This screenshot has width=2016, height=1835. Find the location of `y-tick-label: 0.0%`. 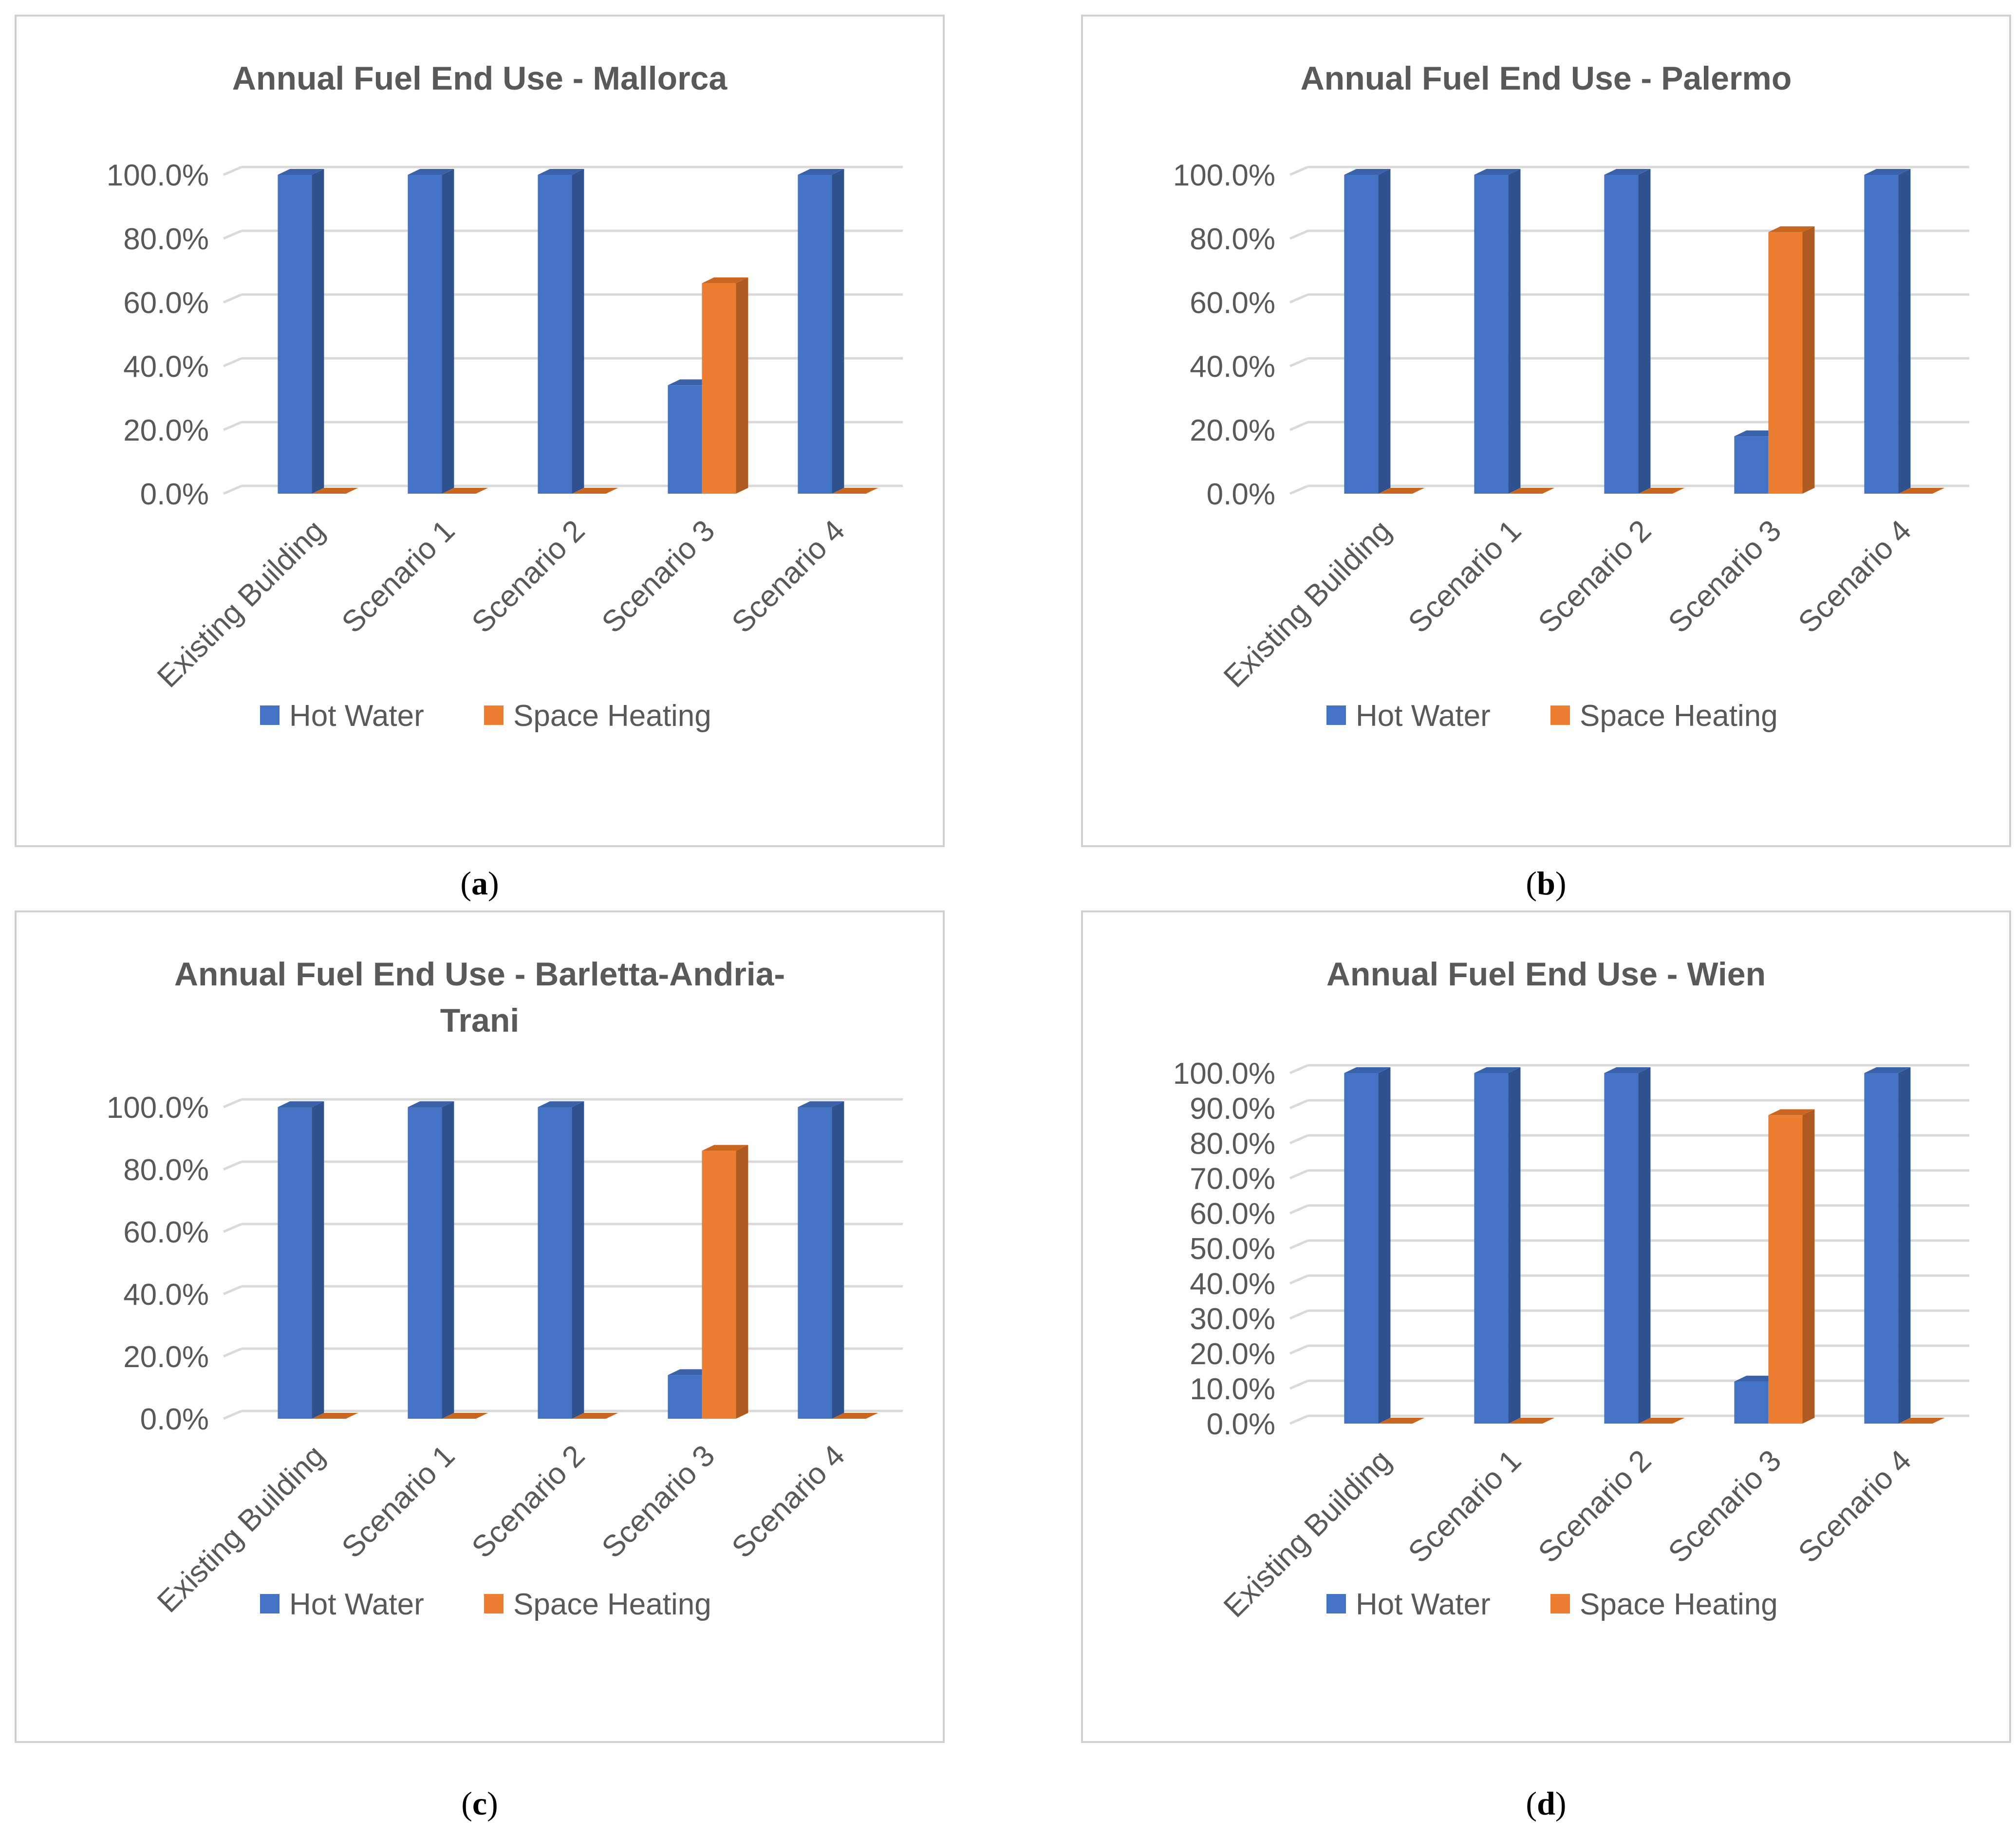

y-tick-label: 0.0% is located at coordinates (1241, 1424).